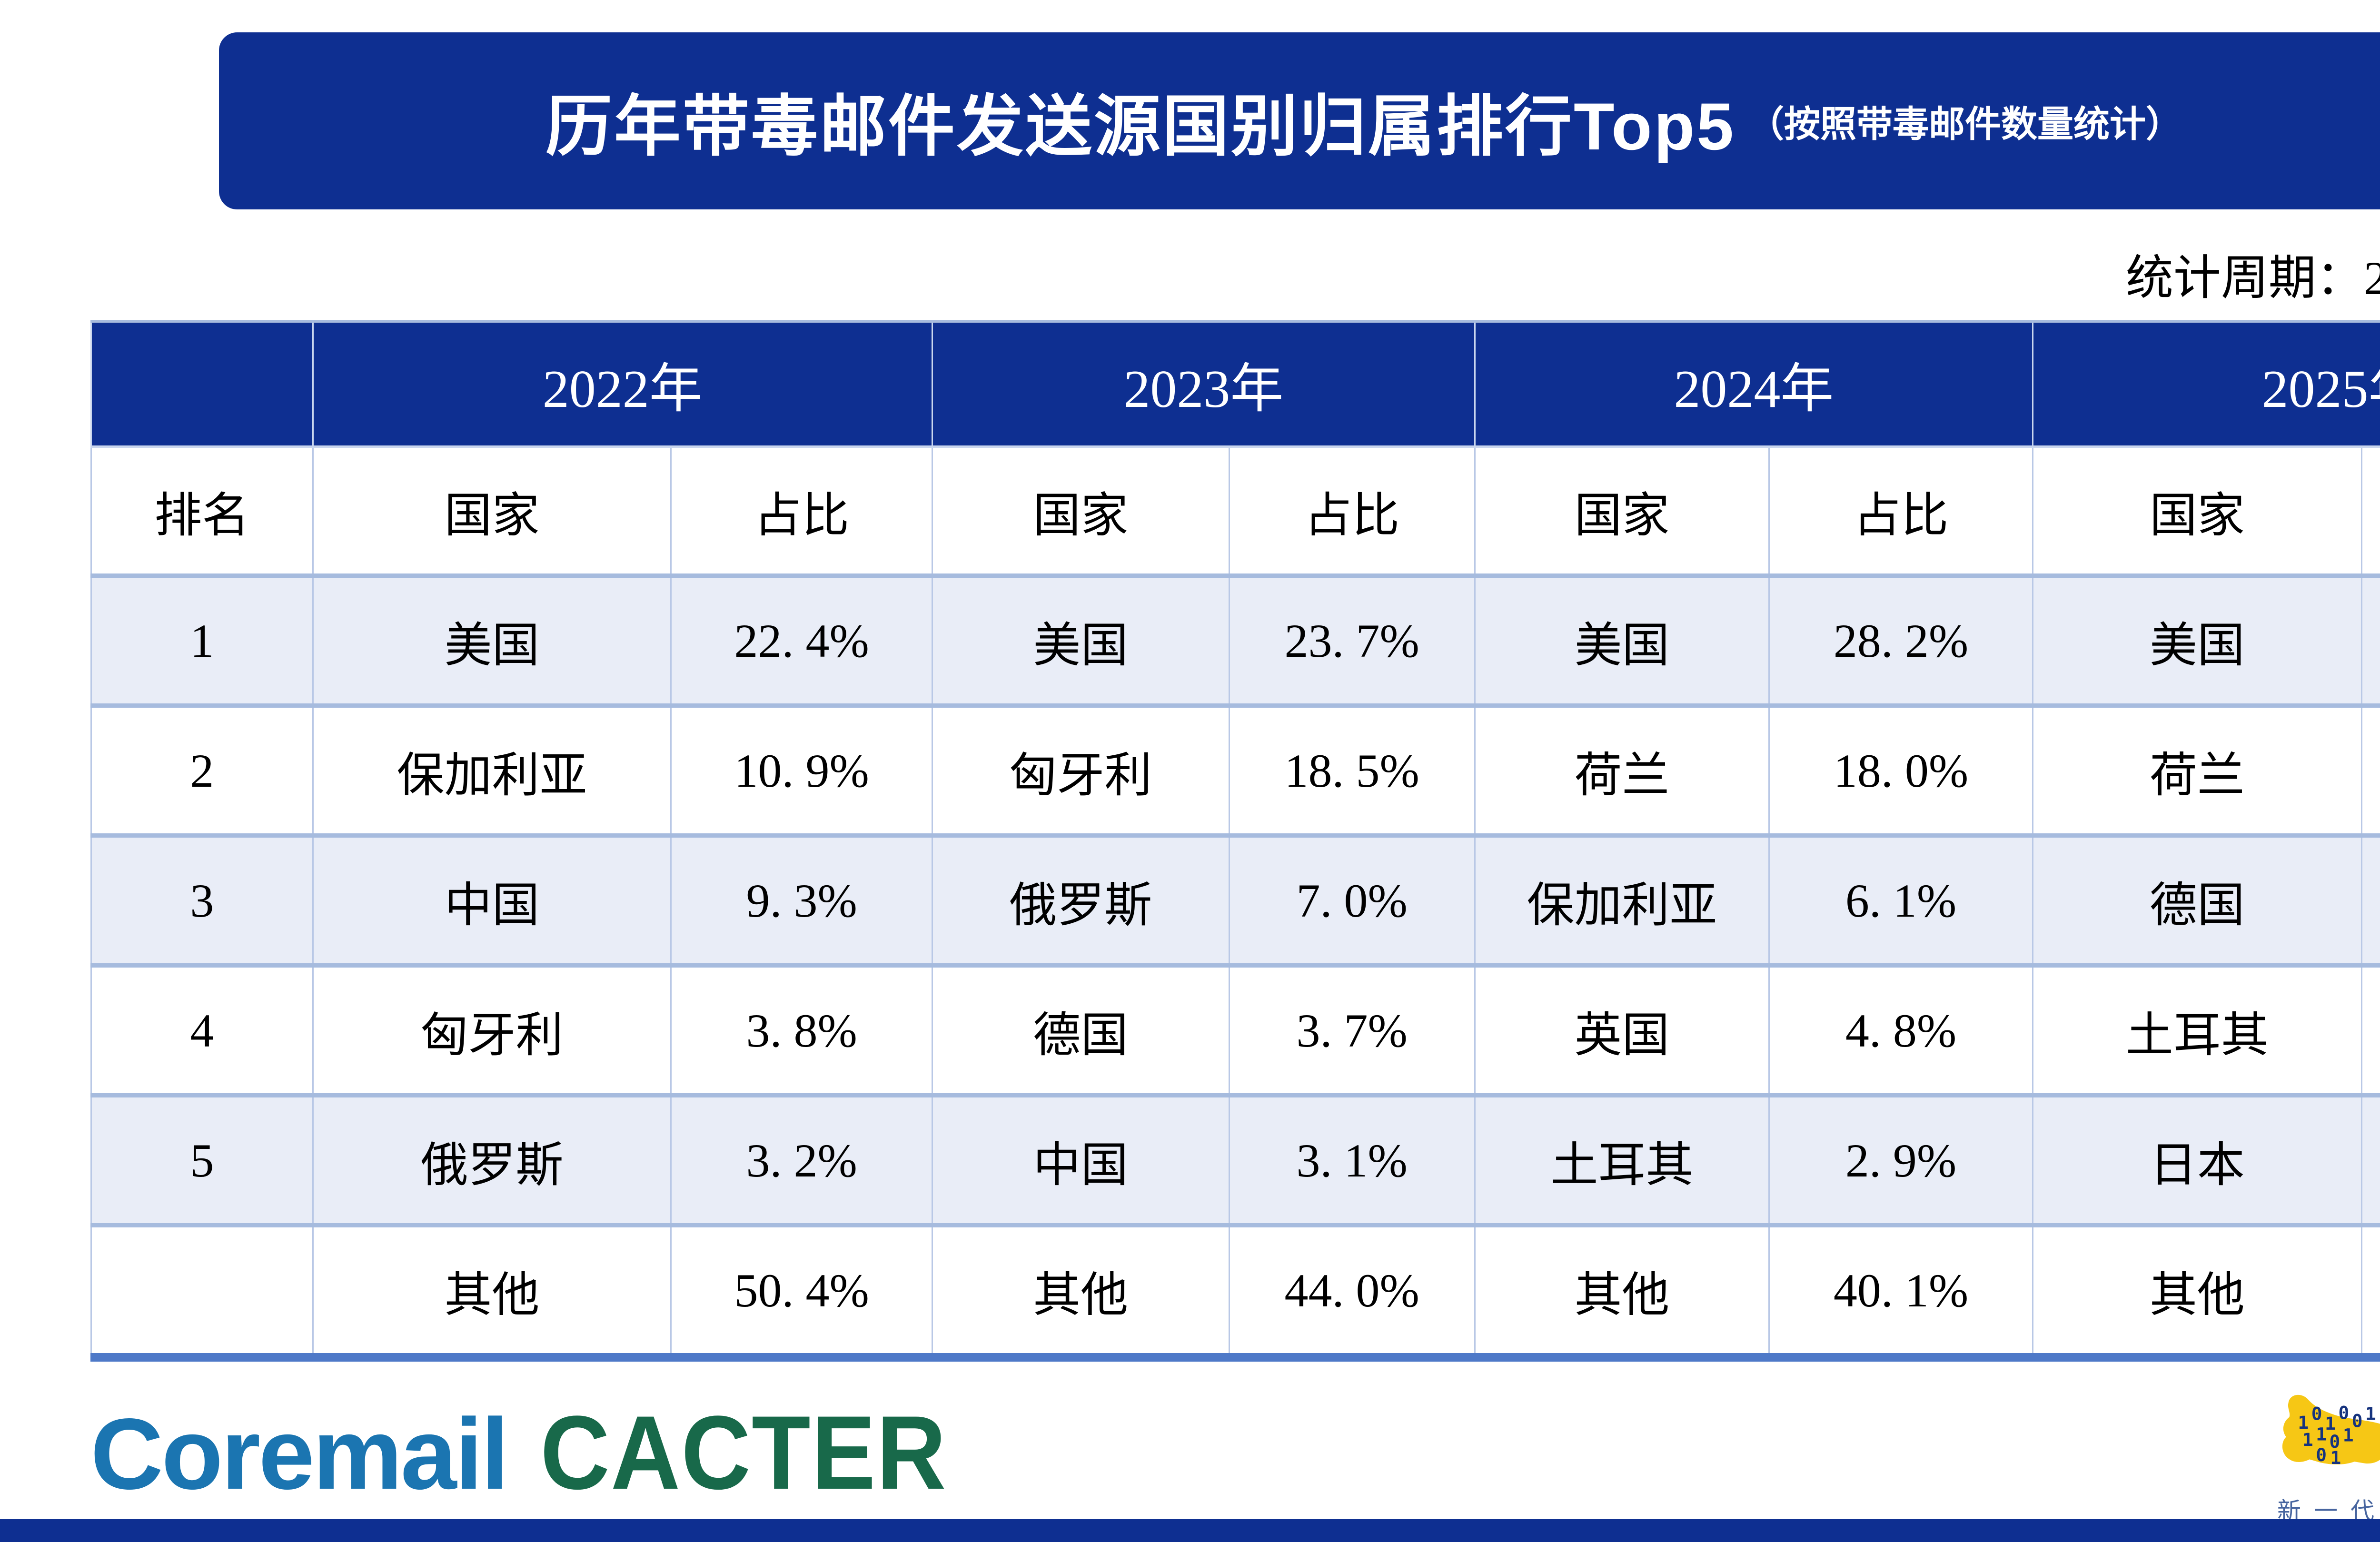 Image resolution: width=2380 pixels, height=1542 pixels. Describe the element at coordinates (2370, 1161) in the screenshot. I see `share-cell: 5. 0%` at that location.